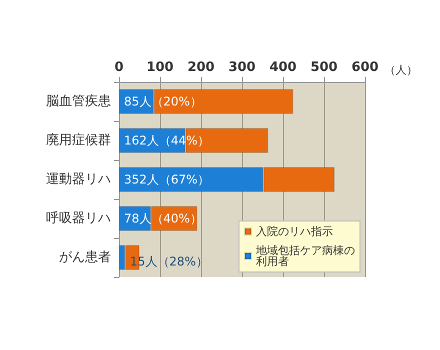 This screenshot has width=440, height=350. What do you see at coordinates (242, 67) in the screenshot?
I see `x-tick-label: 300` at bounding box center [242, 67].